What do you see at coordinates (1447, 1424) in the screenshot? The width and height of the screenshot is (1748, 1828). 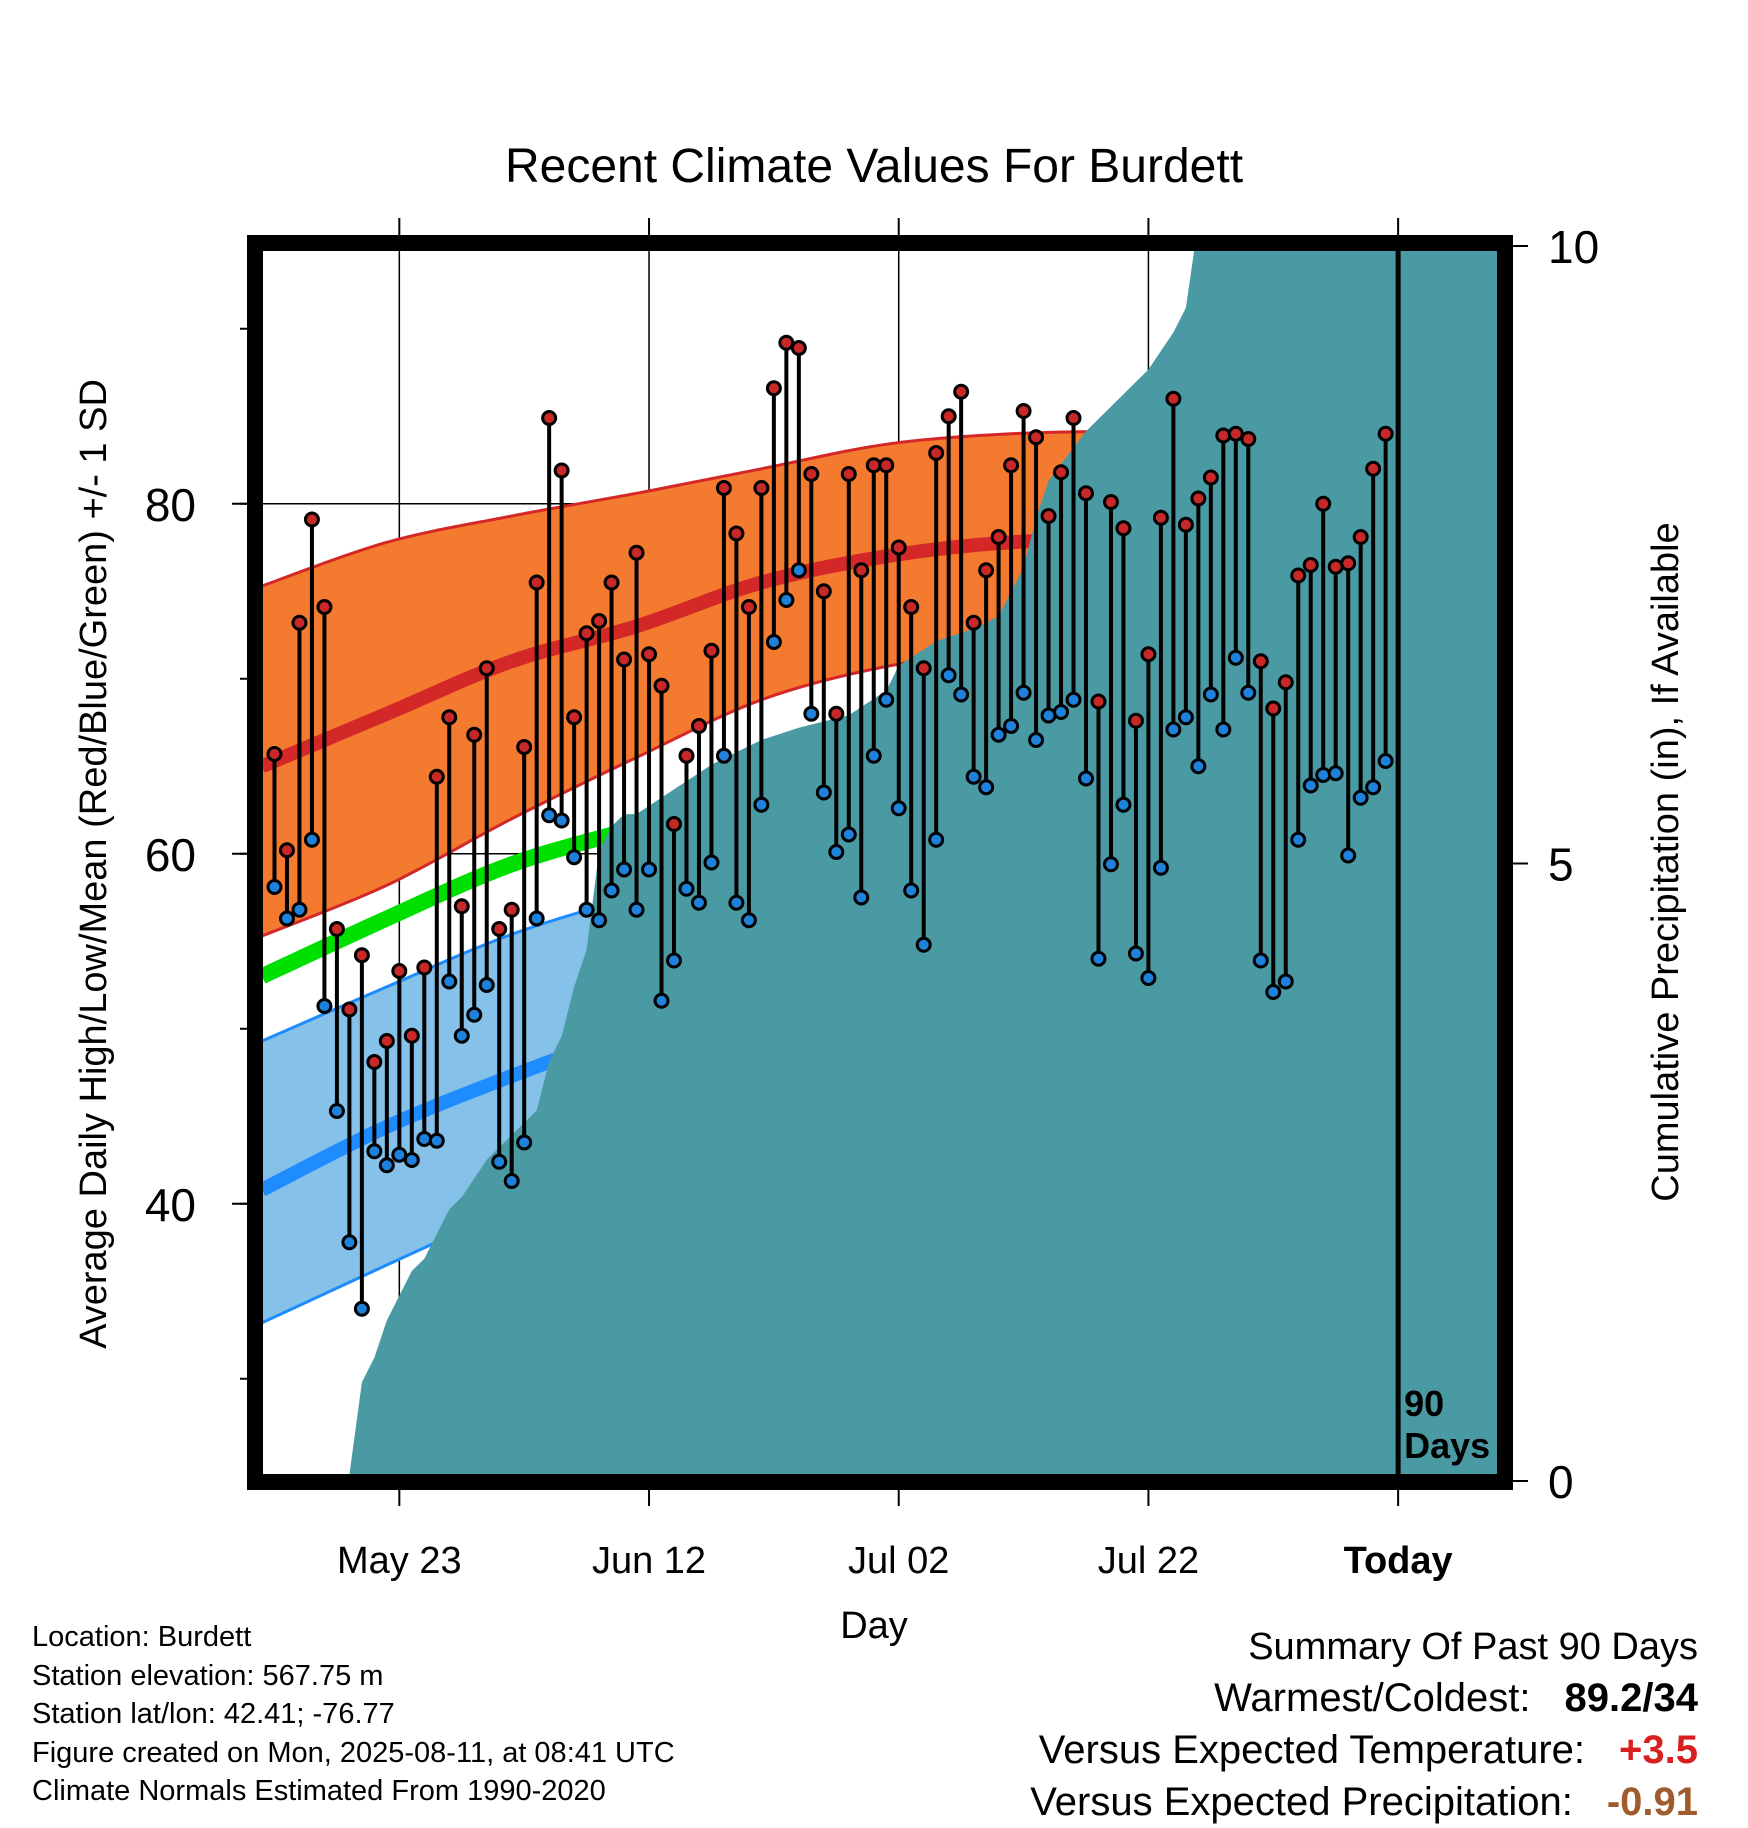 I see `today-marker-label: 90 Days` at bounding box center [1447, 1424].